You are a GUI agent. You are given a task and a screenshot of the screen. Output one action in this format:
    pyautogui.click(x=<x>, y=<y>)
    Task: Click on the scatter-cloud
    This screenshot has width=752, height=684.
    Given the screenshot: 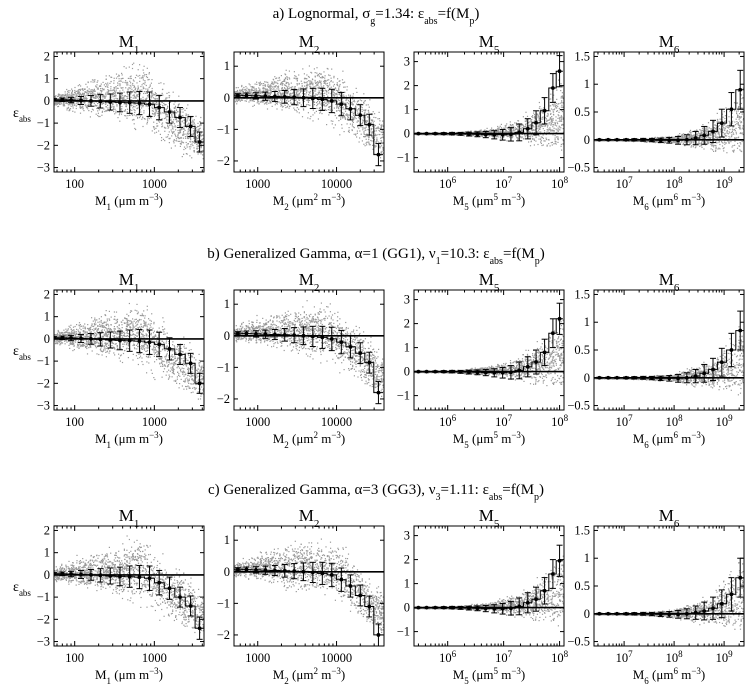 What is the action you would take?
    pyautogui.click(x=489, y=353)
    